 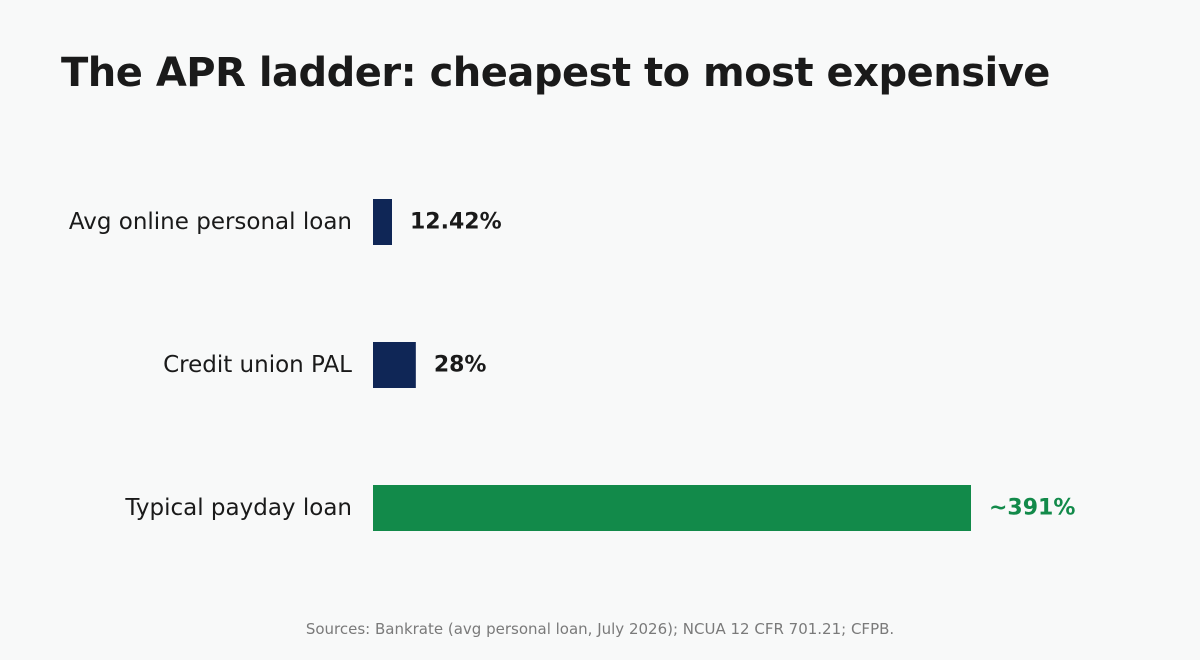 I want to click on data-label: 28%, so click(x=460, y=365).